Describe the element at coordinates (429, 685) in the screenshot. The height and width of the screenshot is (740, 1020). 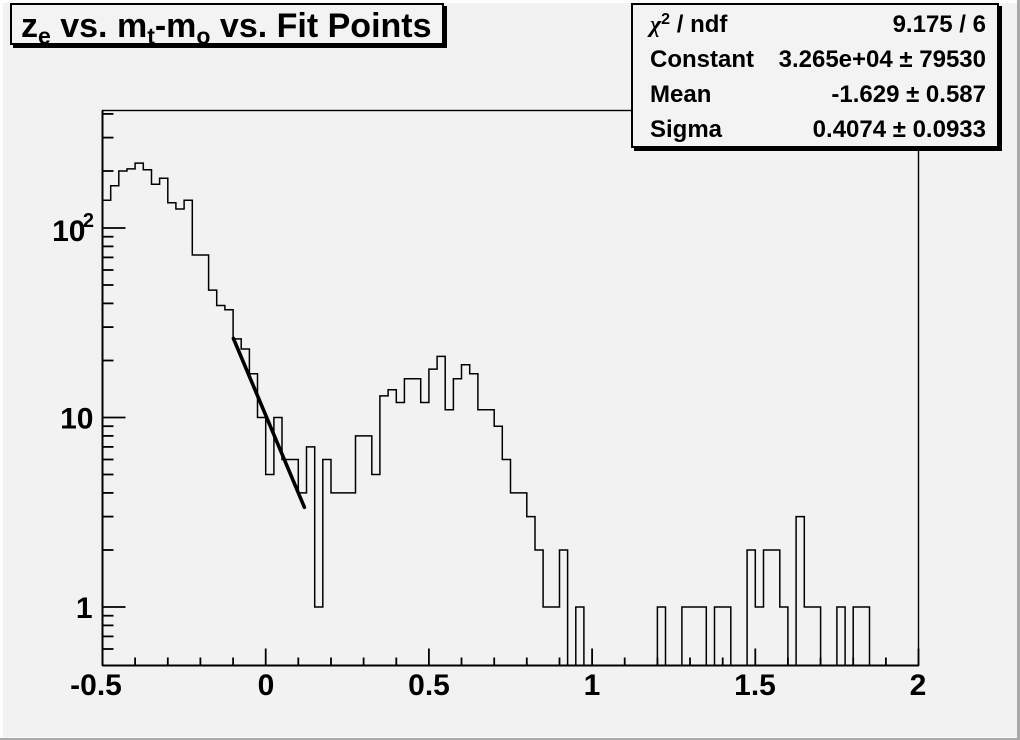
I see `svg-text: 0.5` at that location.